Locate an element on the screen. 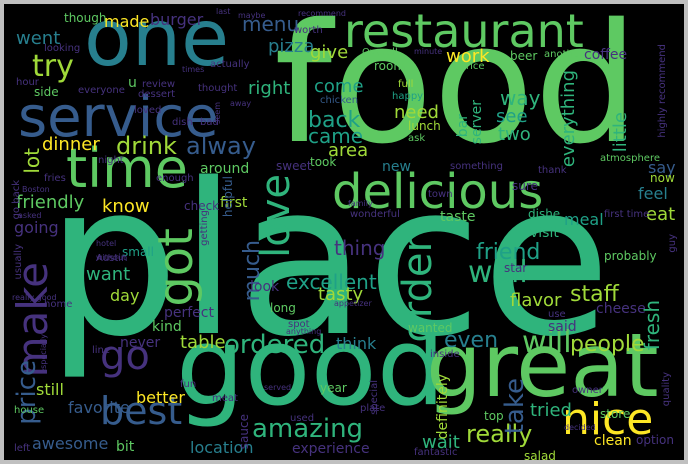 This screenshot has width=688, height=464. word-eat: eat is located at coordinates (661, 214).